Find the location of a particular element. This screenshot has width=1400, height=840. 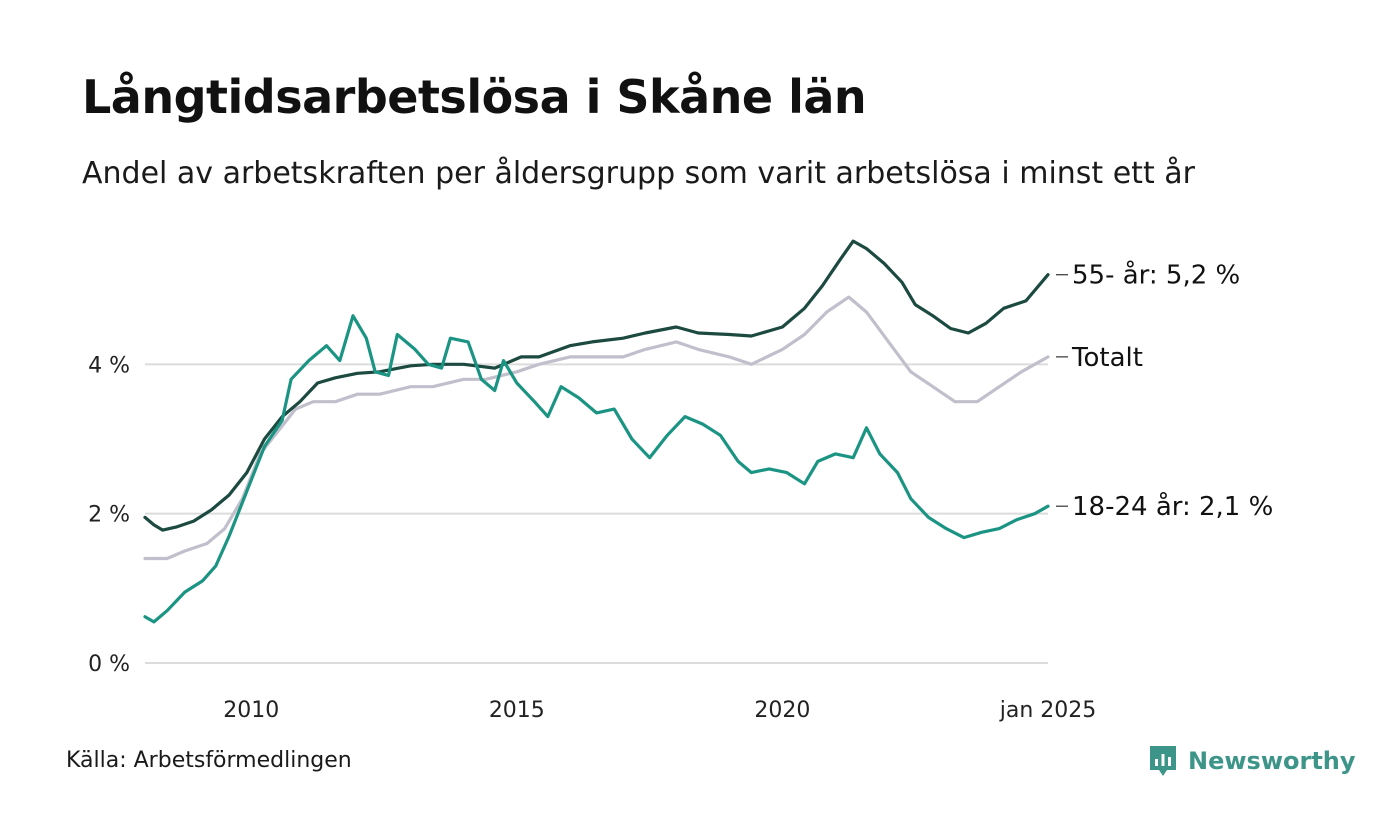

series-end-label: Totalt is located at coordinates (1107, 358).